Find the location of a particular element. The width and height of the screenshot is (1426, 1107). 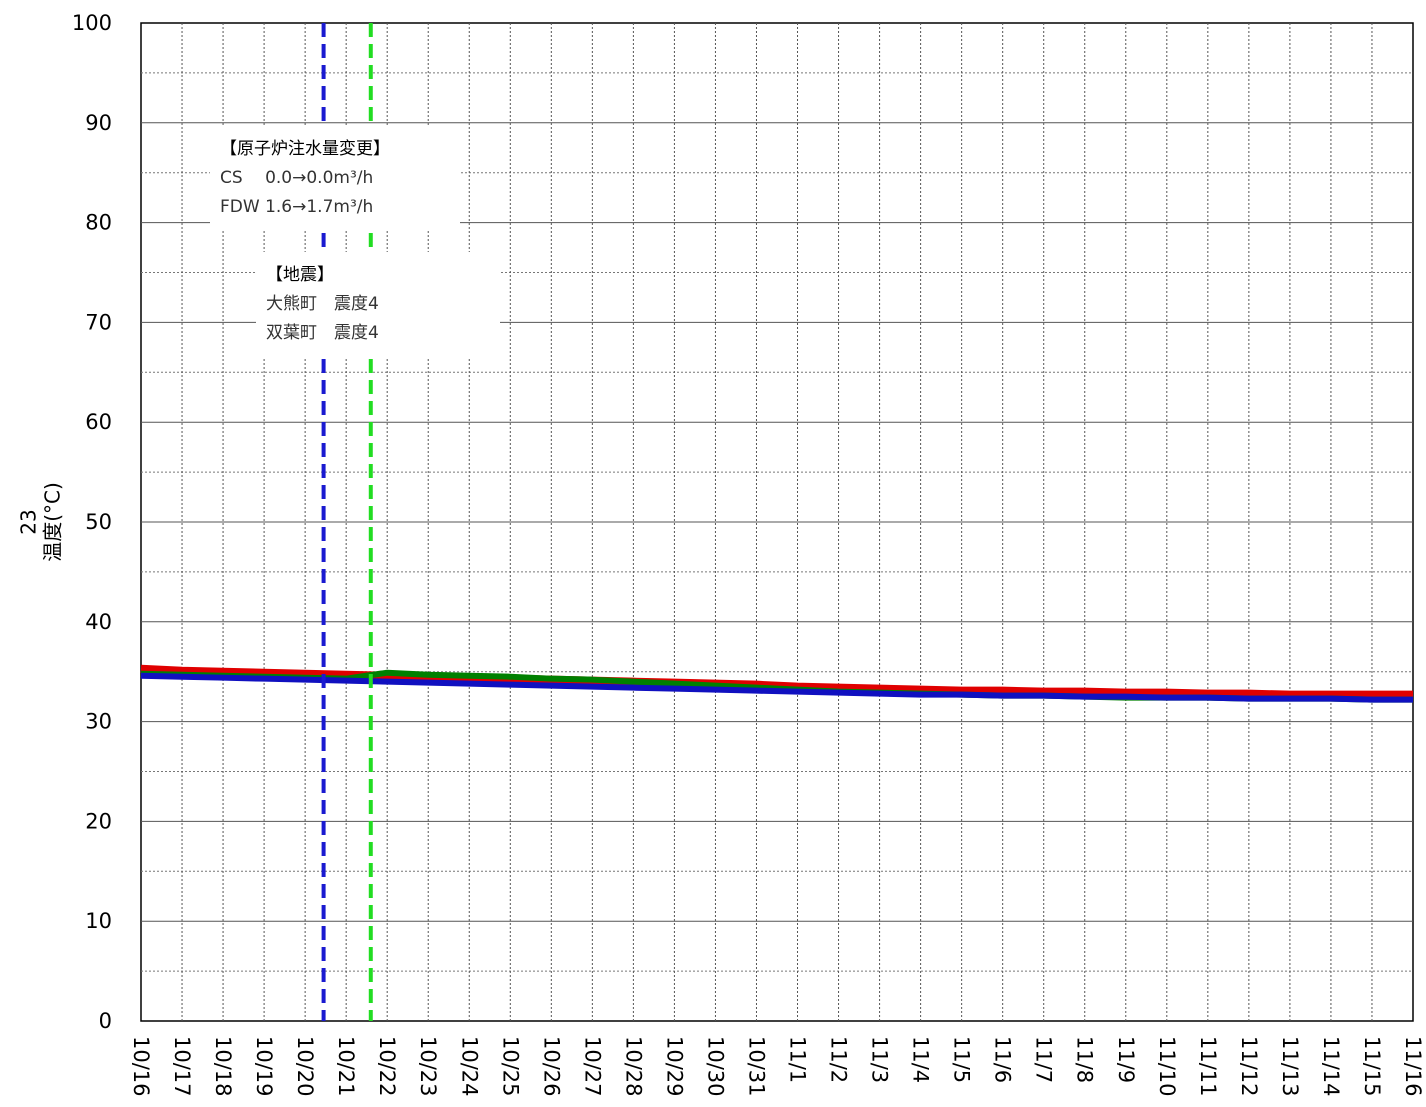

x-tick-label: 11/5 is located at coordinates (962, 1059).